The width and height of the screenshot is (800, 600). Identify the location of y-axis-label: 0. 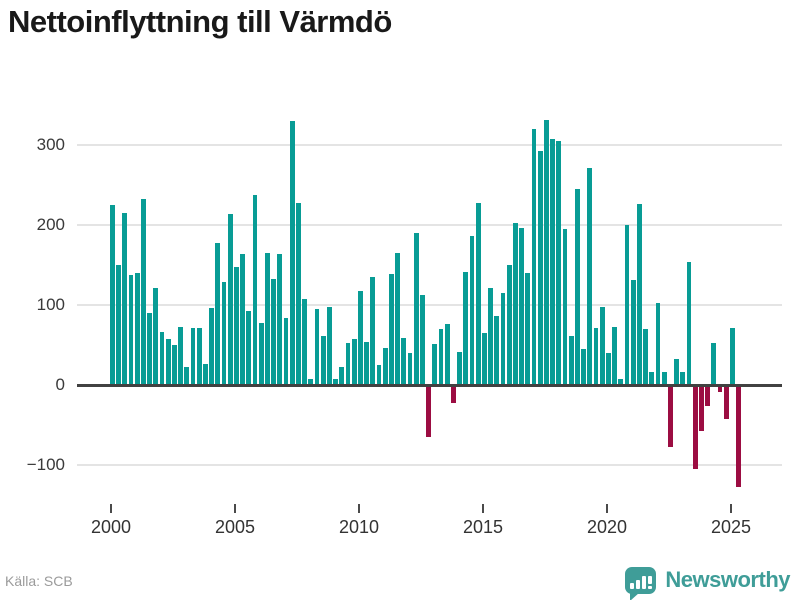
(60, 384).